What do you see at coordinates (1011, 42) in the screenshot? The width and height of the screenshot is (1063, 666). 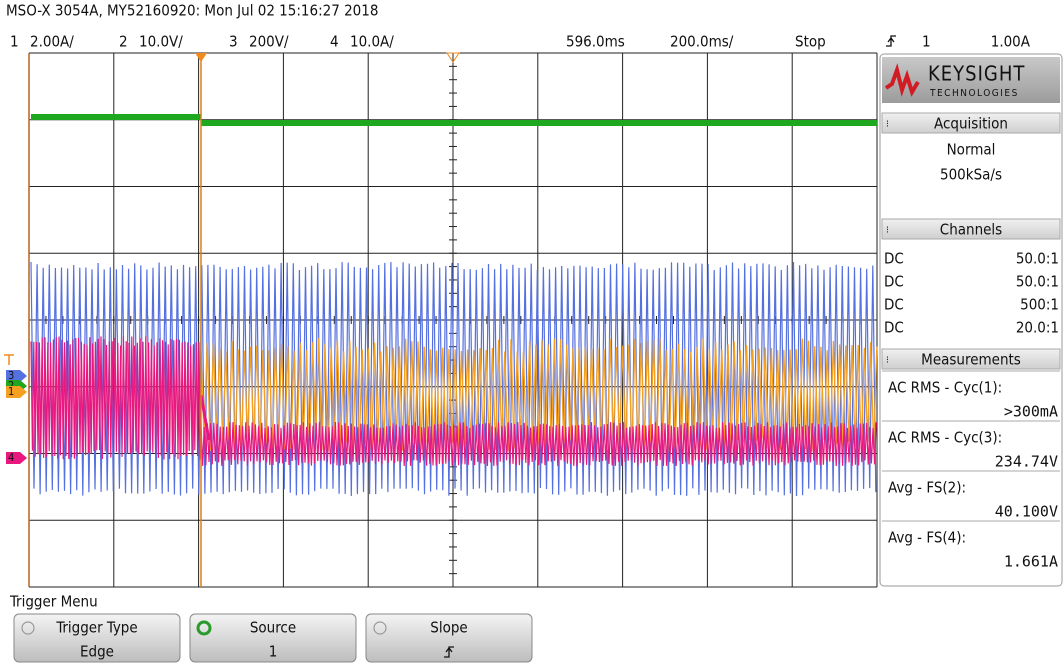 I see `trigger-level: 1.00A` at bounding box center [1011, 42].